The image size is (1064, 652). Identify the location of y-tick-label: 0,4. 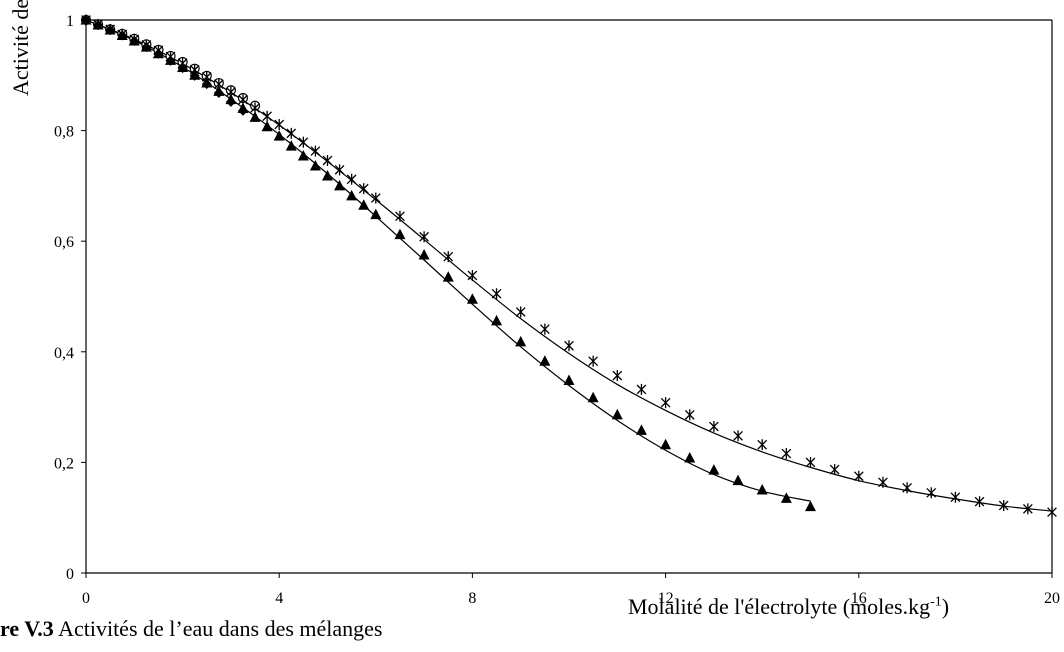
(64, 353).